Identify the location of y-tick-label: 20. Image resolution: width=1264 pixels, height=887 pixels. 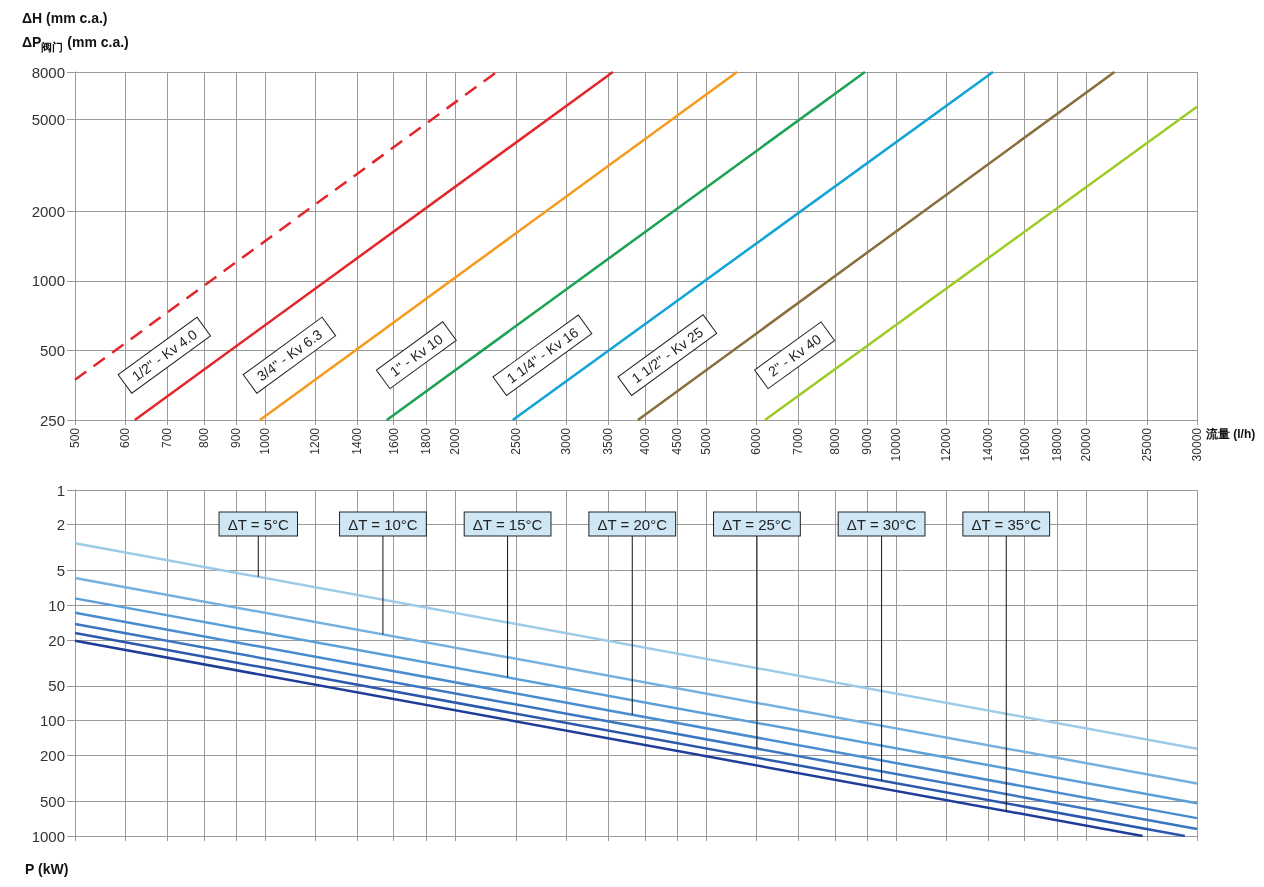
(56, 640).